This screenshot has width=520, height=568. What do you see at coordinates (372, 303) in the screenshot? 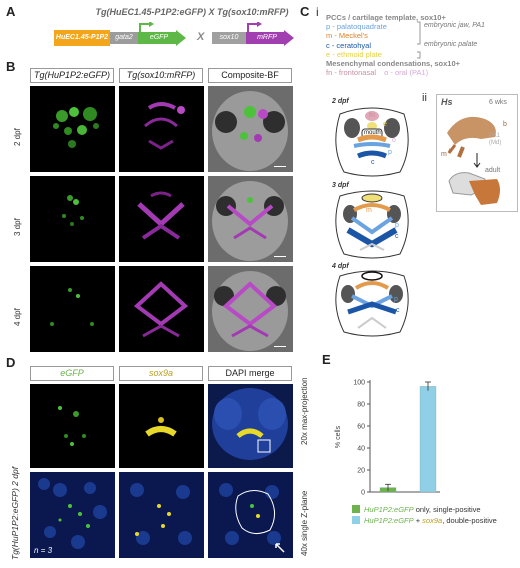
I see `schematic-4dpf` at bounding box center [372, 303].